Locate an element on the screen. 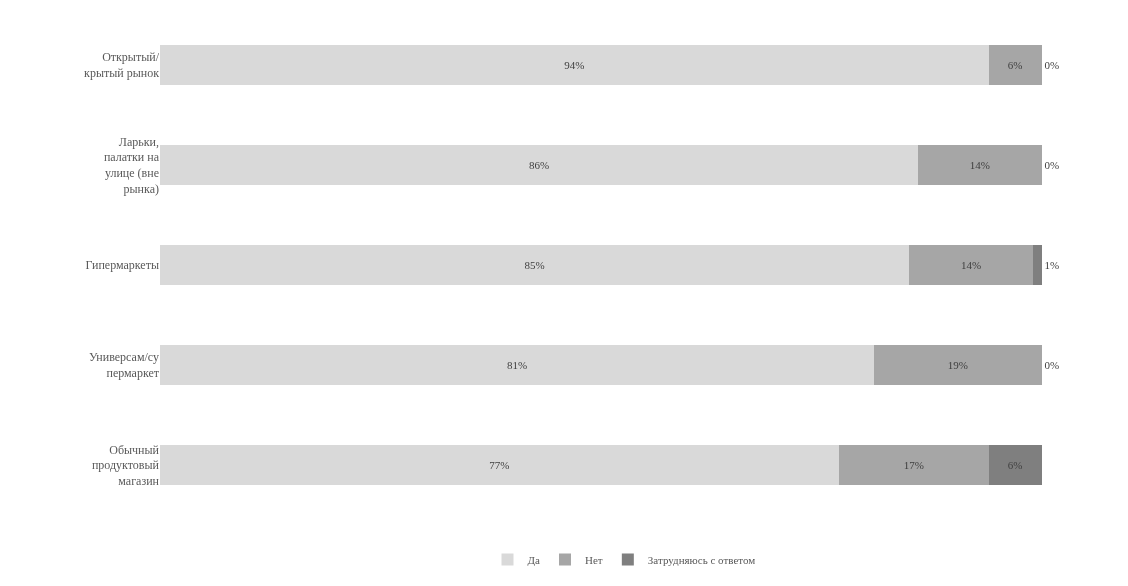  legend-label: Да is located at coordinates (533, 559).